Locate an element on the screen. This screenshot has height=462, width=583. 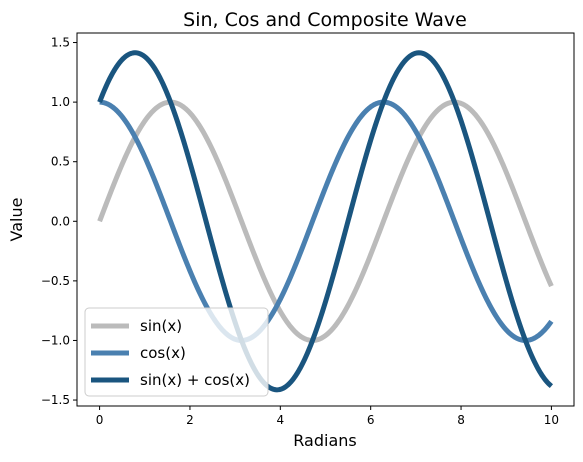
x-tick-label: 0 is located at coordinates (100, 420).